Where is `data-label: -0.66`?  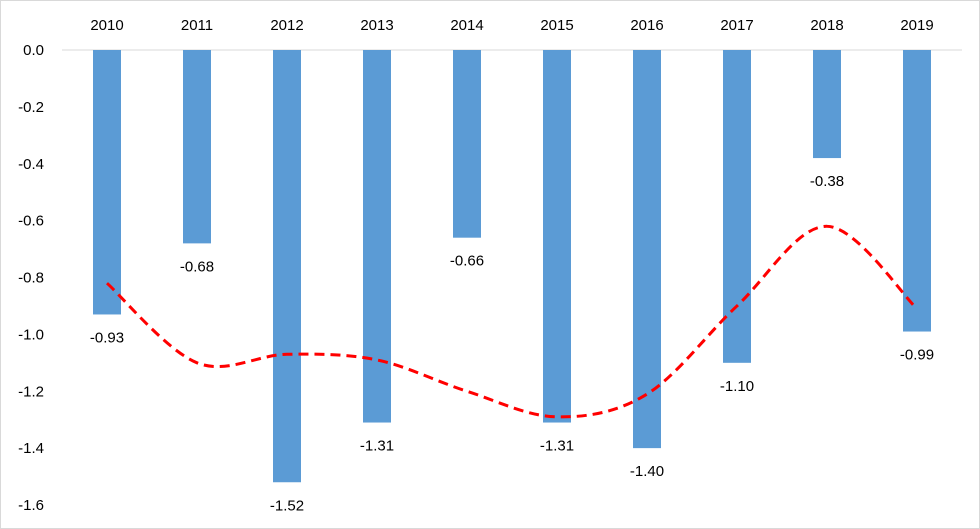
data-label: -0.66 is located at coordinates (467, 261).